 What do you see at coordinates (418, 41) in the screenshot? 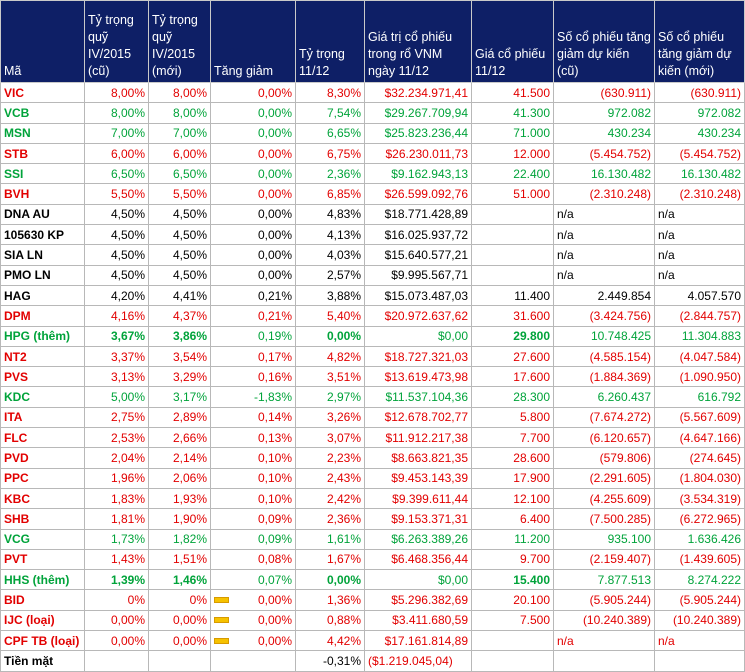
I see `header-gia-tri-co-phieu: Giá trị cổ phiếu trong rổ VNM ngày 11/12` at bounding box center [418, 41].